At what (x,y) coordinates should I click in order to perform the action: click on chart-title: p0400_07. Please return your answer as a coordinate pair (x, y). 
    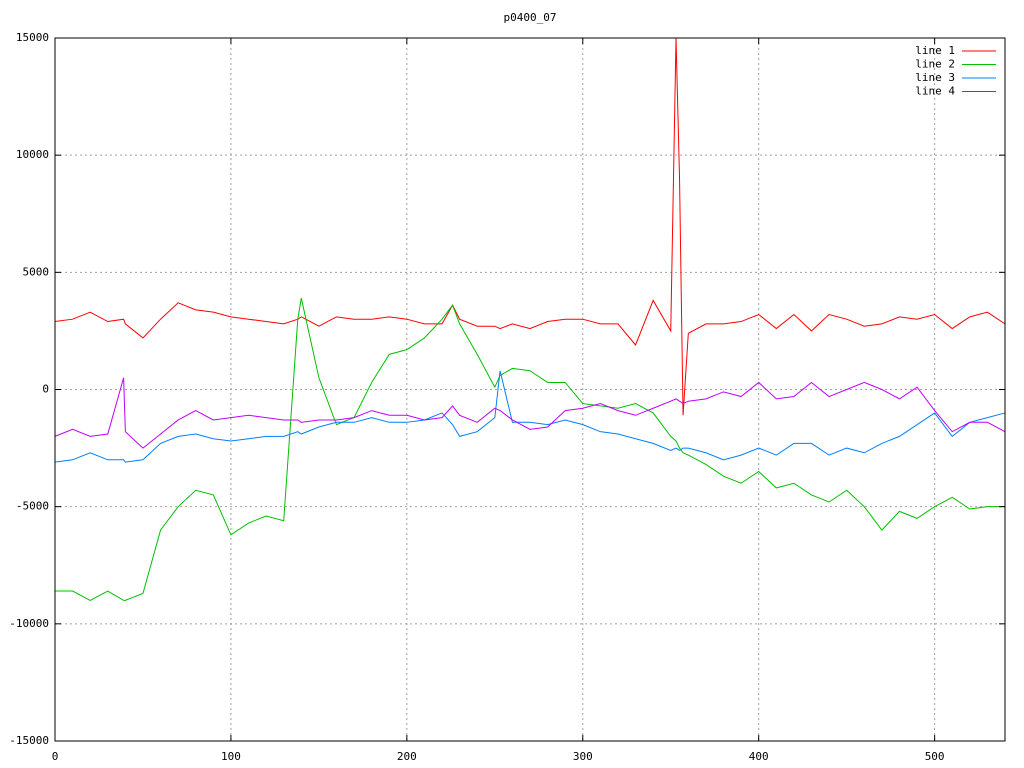
    Looking at the image, I should click on (530, 17).